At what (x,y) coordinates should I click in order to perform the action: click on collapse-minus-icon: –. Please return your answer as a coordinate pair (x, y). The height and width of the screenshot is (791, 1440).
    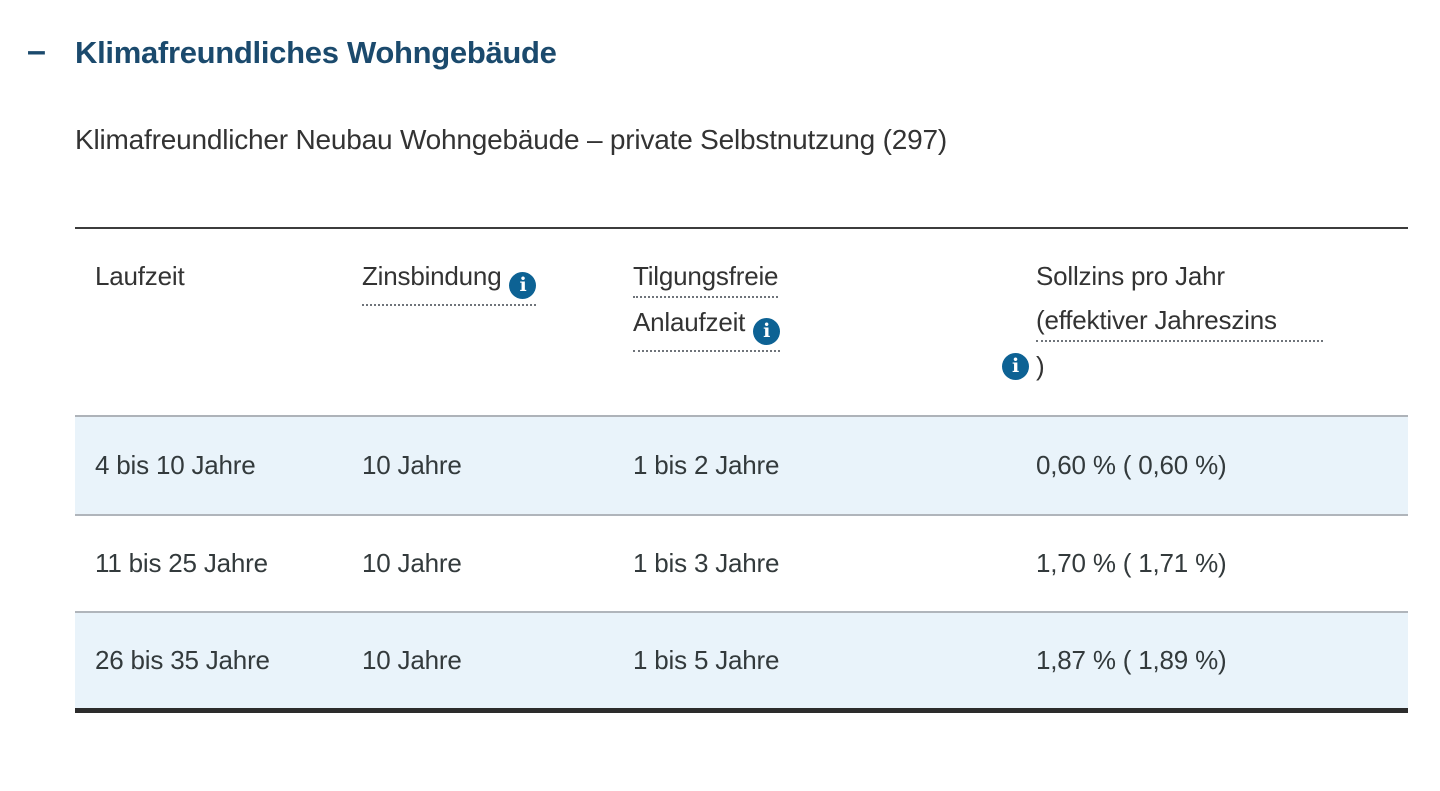
    Looking at the image, I should click on (36, 51).